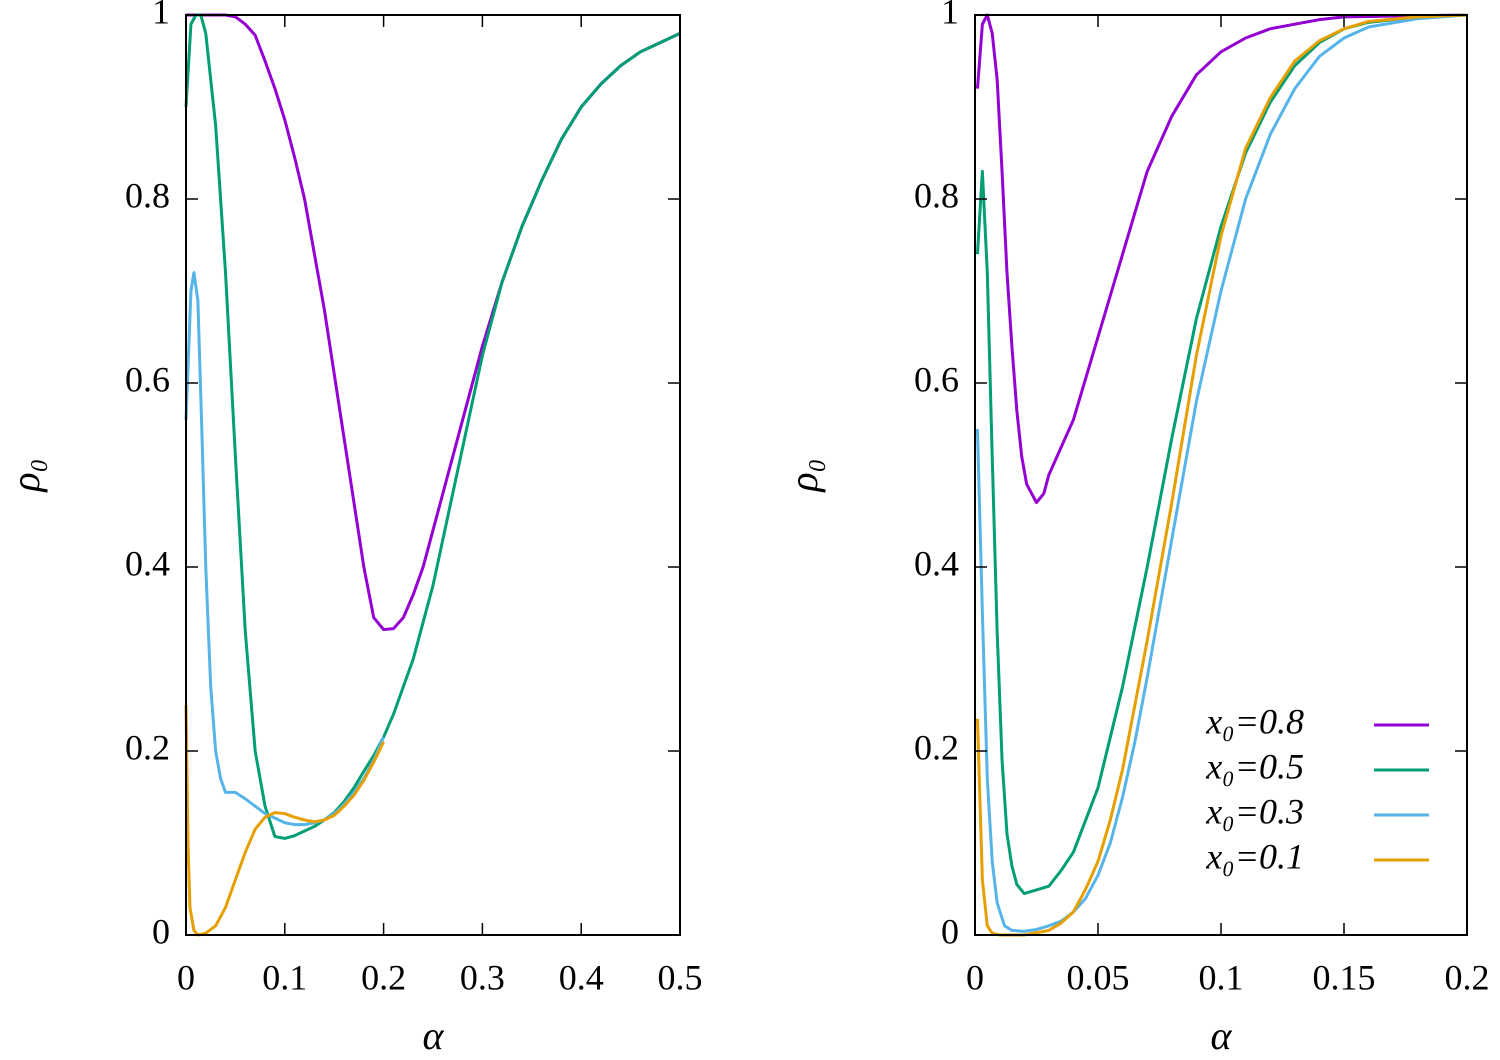  What do you see at coordinates (1254, 811) in the screenshot?
I see `legend-label: x₀=0.3` at bounding box center [1254, 811].